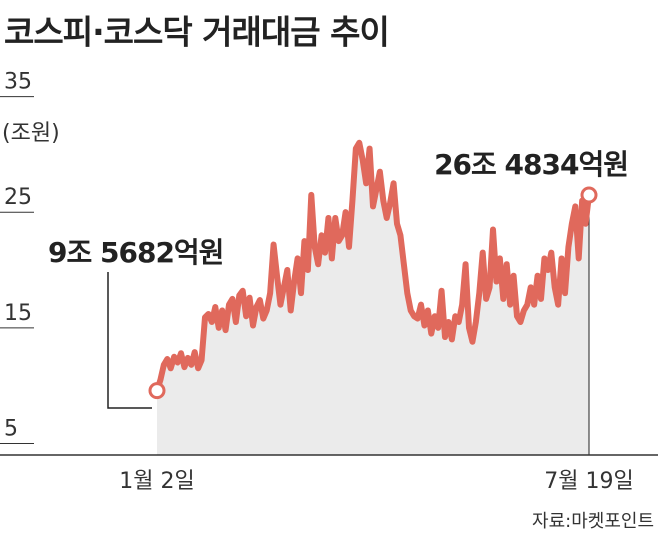  What do you see at coordinates (11, 428) in the screenshot?
I see `y-tick-label: 5` at bounding box center [11, 428].